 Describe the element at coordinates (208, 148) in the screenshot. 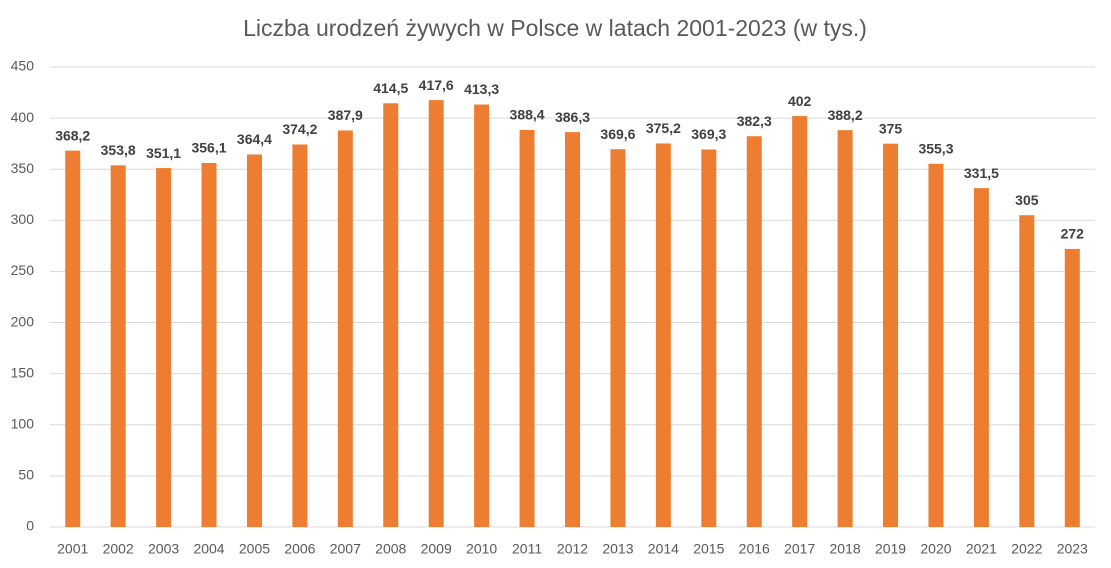

I see `value-label: 356,1` at that location.